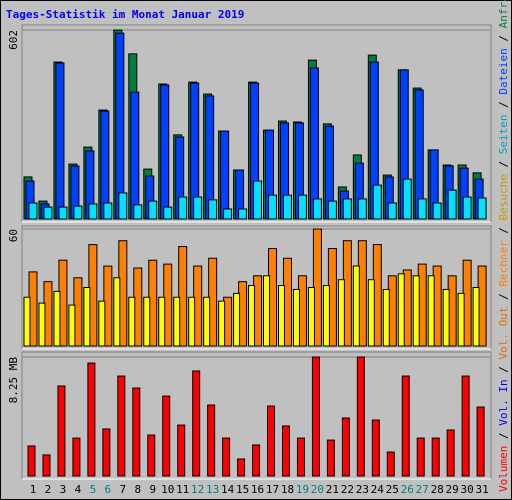  I want to click on x-tick-label: 10, so click(167, 489).